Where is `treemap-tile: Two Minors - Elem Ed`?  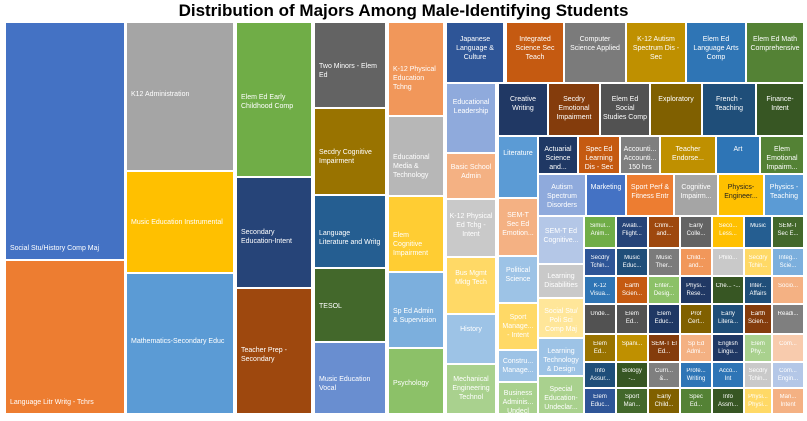
treemap-tile: Two Minors - Elem Ed is located at coordinates (350, 65).